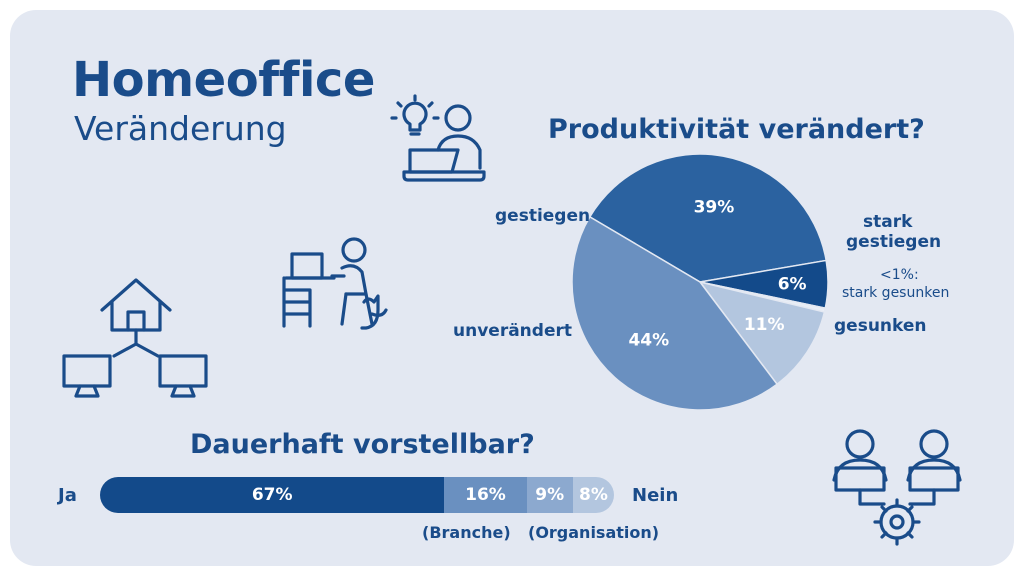 The width and height of the screenshot is (1024, 576). I want to click on bar-note-branche: (Branche), so click(466, 532).